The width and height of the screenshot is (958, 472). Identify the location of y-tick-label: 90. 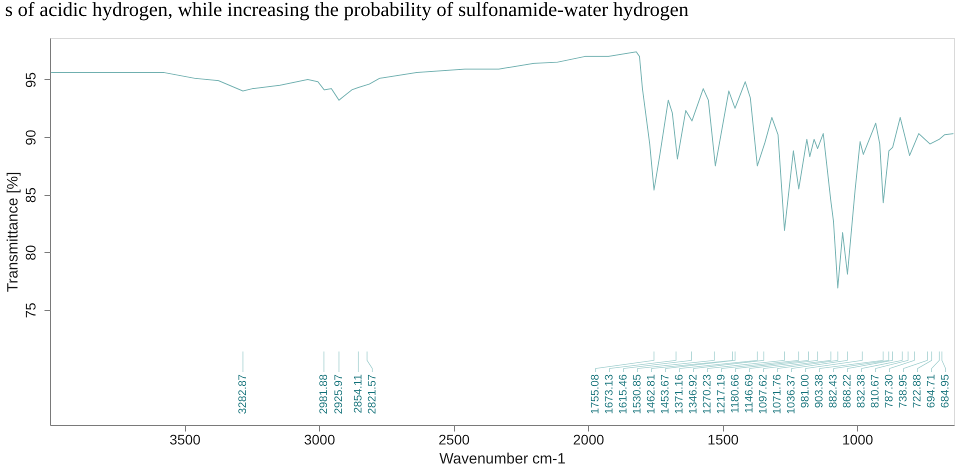
(30, 138).